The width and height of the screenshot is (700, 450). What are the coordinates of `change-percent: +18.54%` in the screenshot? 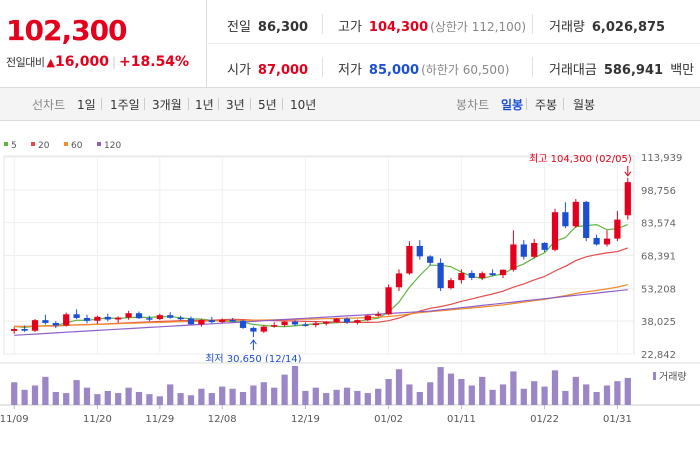 It's located at (154, 62).